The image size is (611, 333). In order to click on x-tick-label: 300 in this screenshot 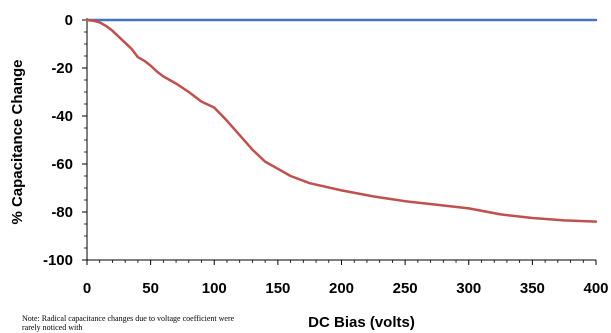, I will do `click(468, 288)`.